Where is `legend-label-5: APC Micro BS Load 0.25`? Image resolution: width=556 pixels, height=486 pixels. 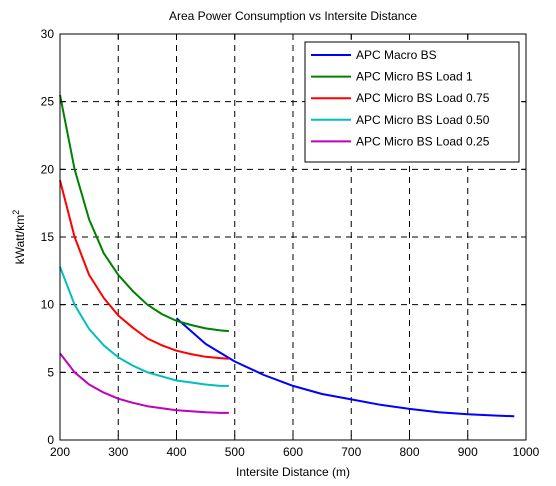 legend-label-5: APC Micro BS Load 0.25 is located at coordinates (423, 141).